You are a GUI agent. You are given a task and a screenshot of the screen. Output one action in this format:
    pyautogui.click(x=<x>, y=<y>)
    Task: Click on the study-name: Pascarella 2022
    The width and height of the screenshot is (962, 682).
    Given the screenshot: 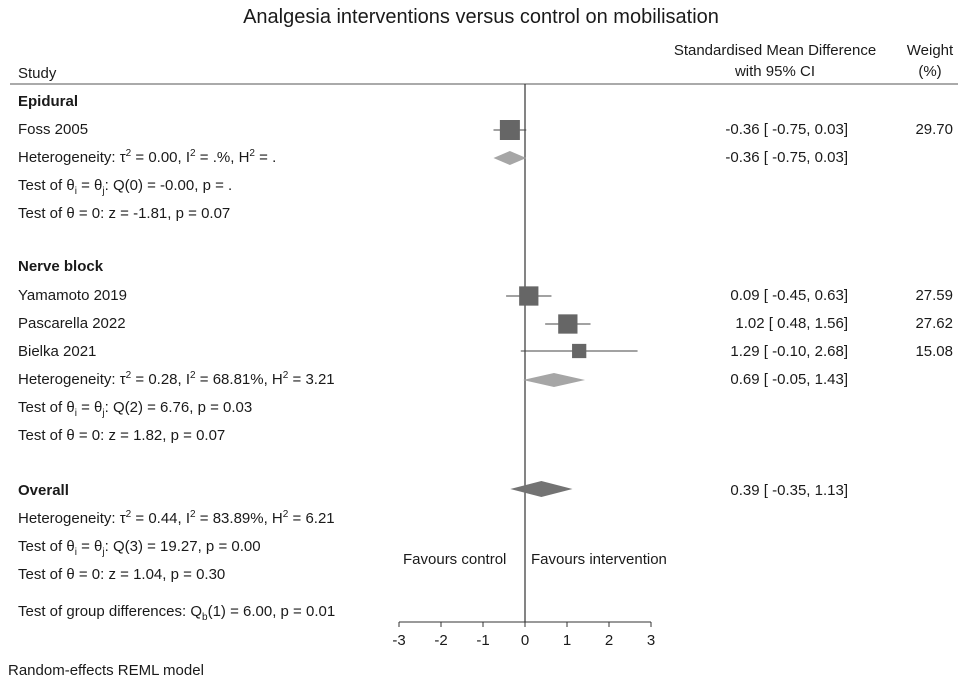 What is the action you would take?
    pyautogui.click(x=72, y=323)
    